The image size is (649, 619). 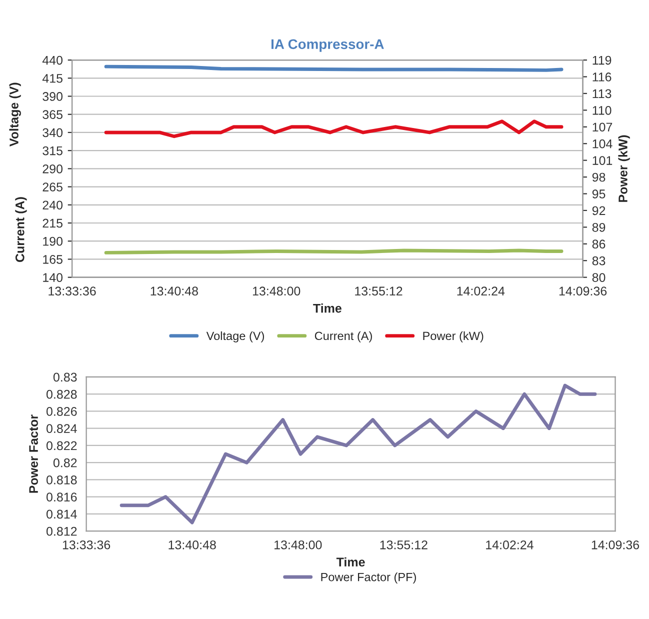 What do you see at coordinates (602, 143) in the screenshot?
I see `y2-tick-label: 104` at bounding box center [602, 143].